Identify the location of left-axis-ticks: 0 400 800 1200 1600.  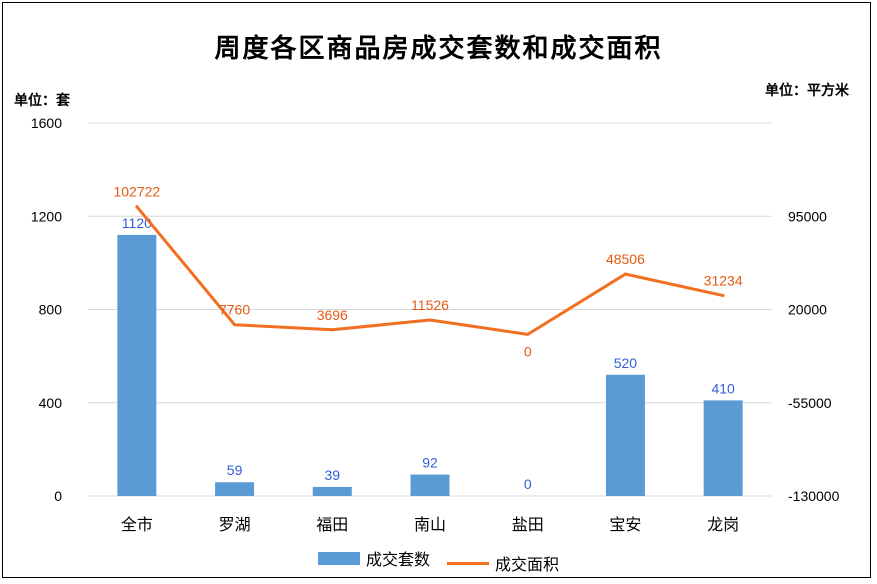
(46, 309).